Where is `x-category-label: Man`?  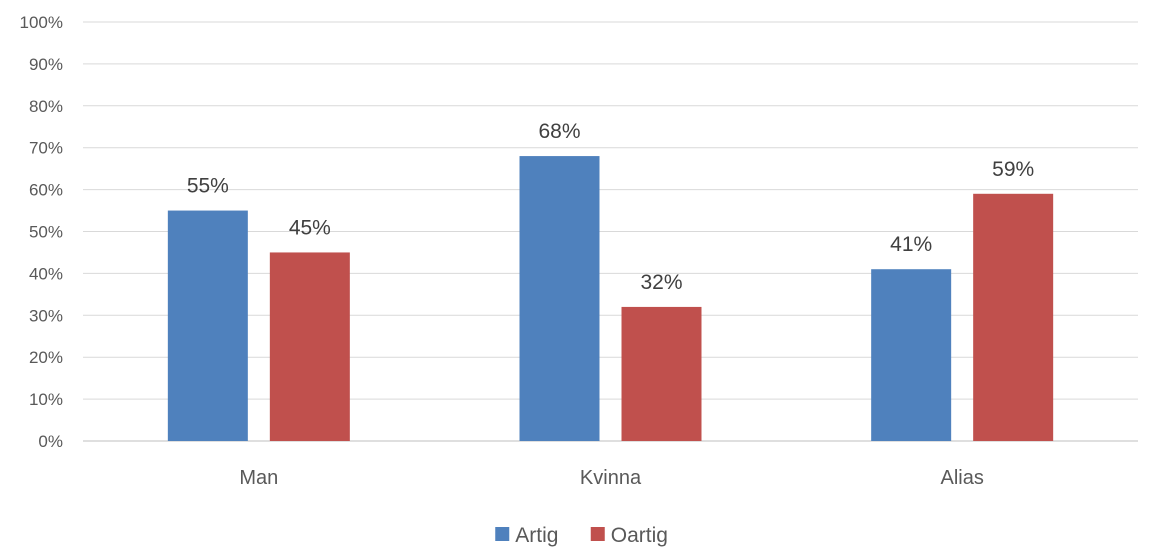 x-category-label: Man is located at coordinates (258, 478).